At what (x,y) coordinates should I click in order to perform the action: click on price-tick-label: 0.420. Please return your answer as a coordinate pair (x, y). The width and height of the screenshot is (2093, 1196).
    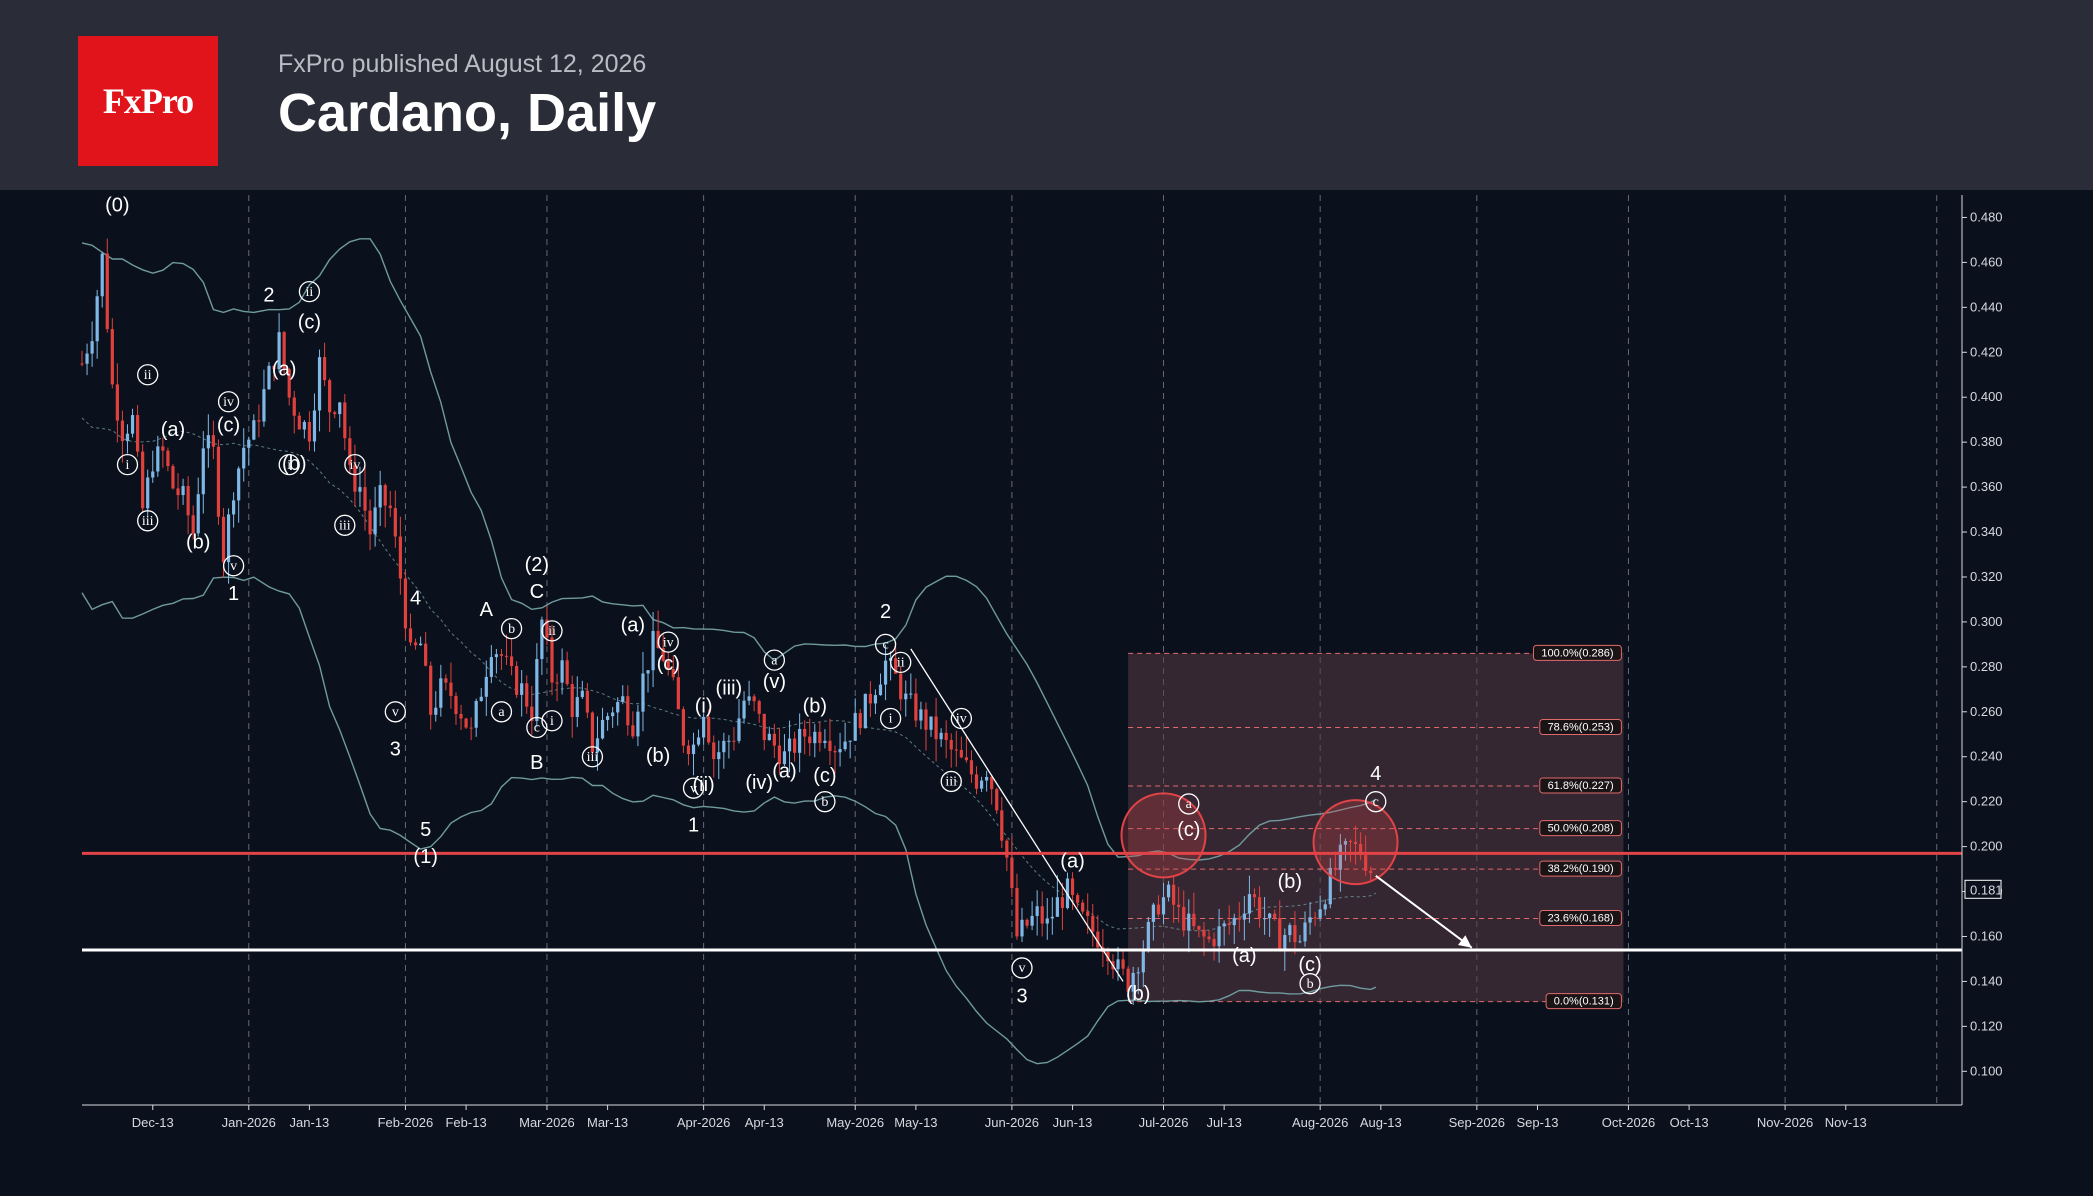
    Looking at the image, I should click on (1986, 351).